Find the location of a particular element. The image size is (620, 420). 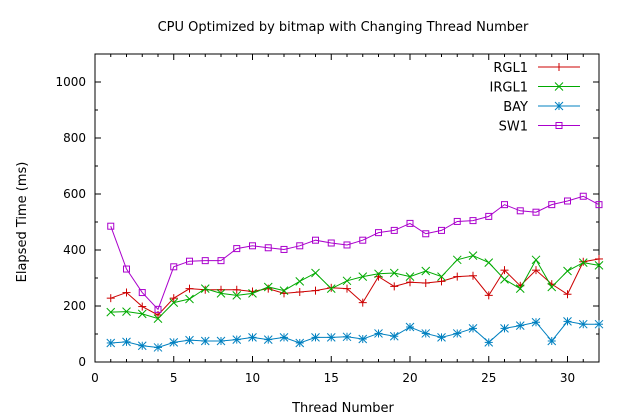

x-axis-label: Thread Number is located at coordinates (342, 408).